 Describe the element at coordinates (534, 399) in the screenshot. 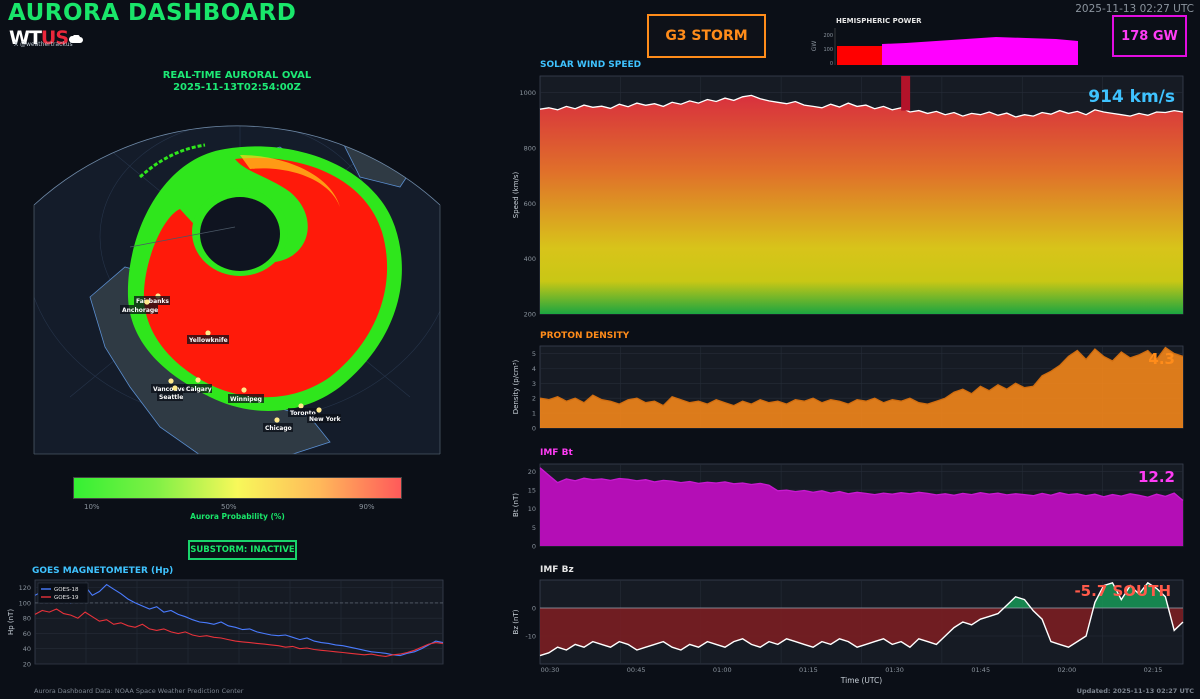

I see `y-tick-label: 2` at that location.